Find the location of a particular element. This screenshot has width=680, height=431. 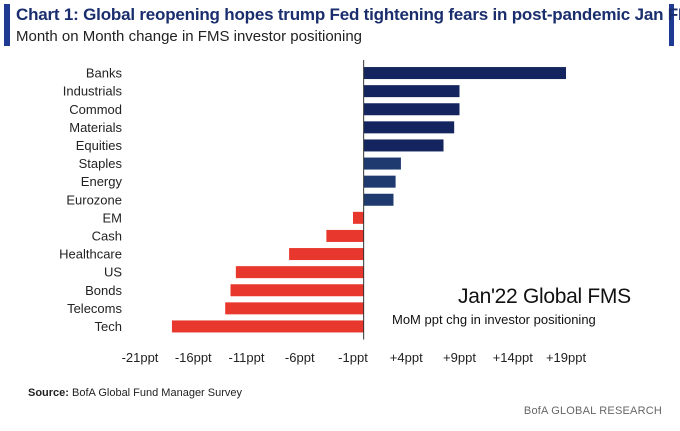

category-label: Tech is located at coordinates (108, 326).